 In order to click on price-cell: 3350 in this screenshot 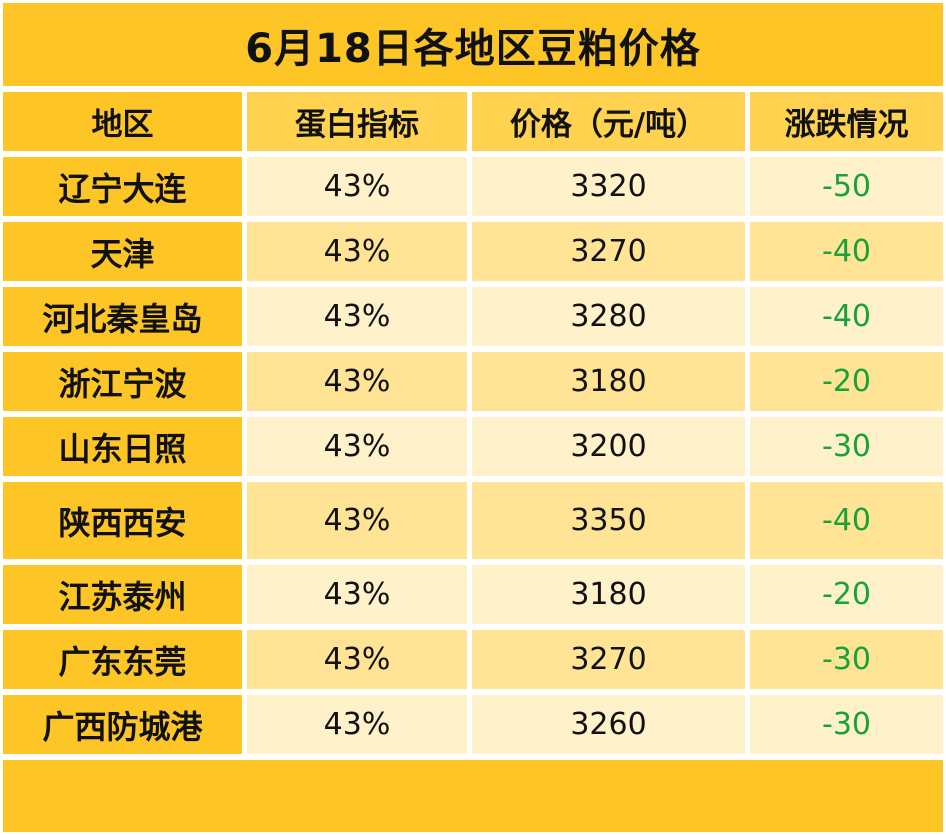, I will do `click(608, 520)`.